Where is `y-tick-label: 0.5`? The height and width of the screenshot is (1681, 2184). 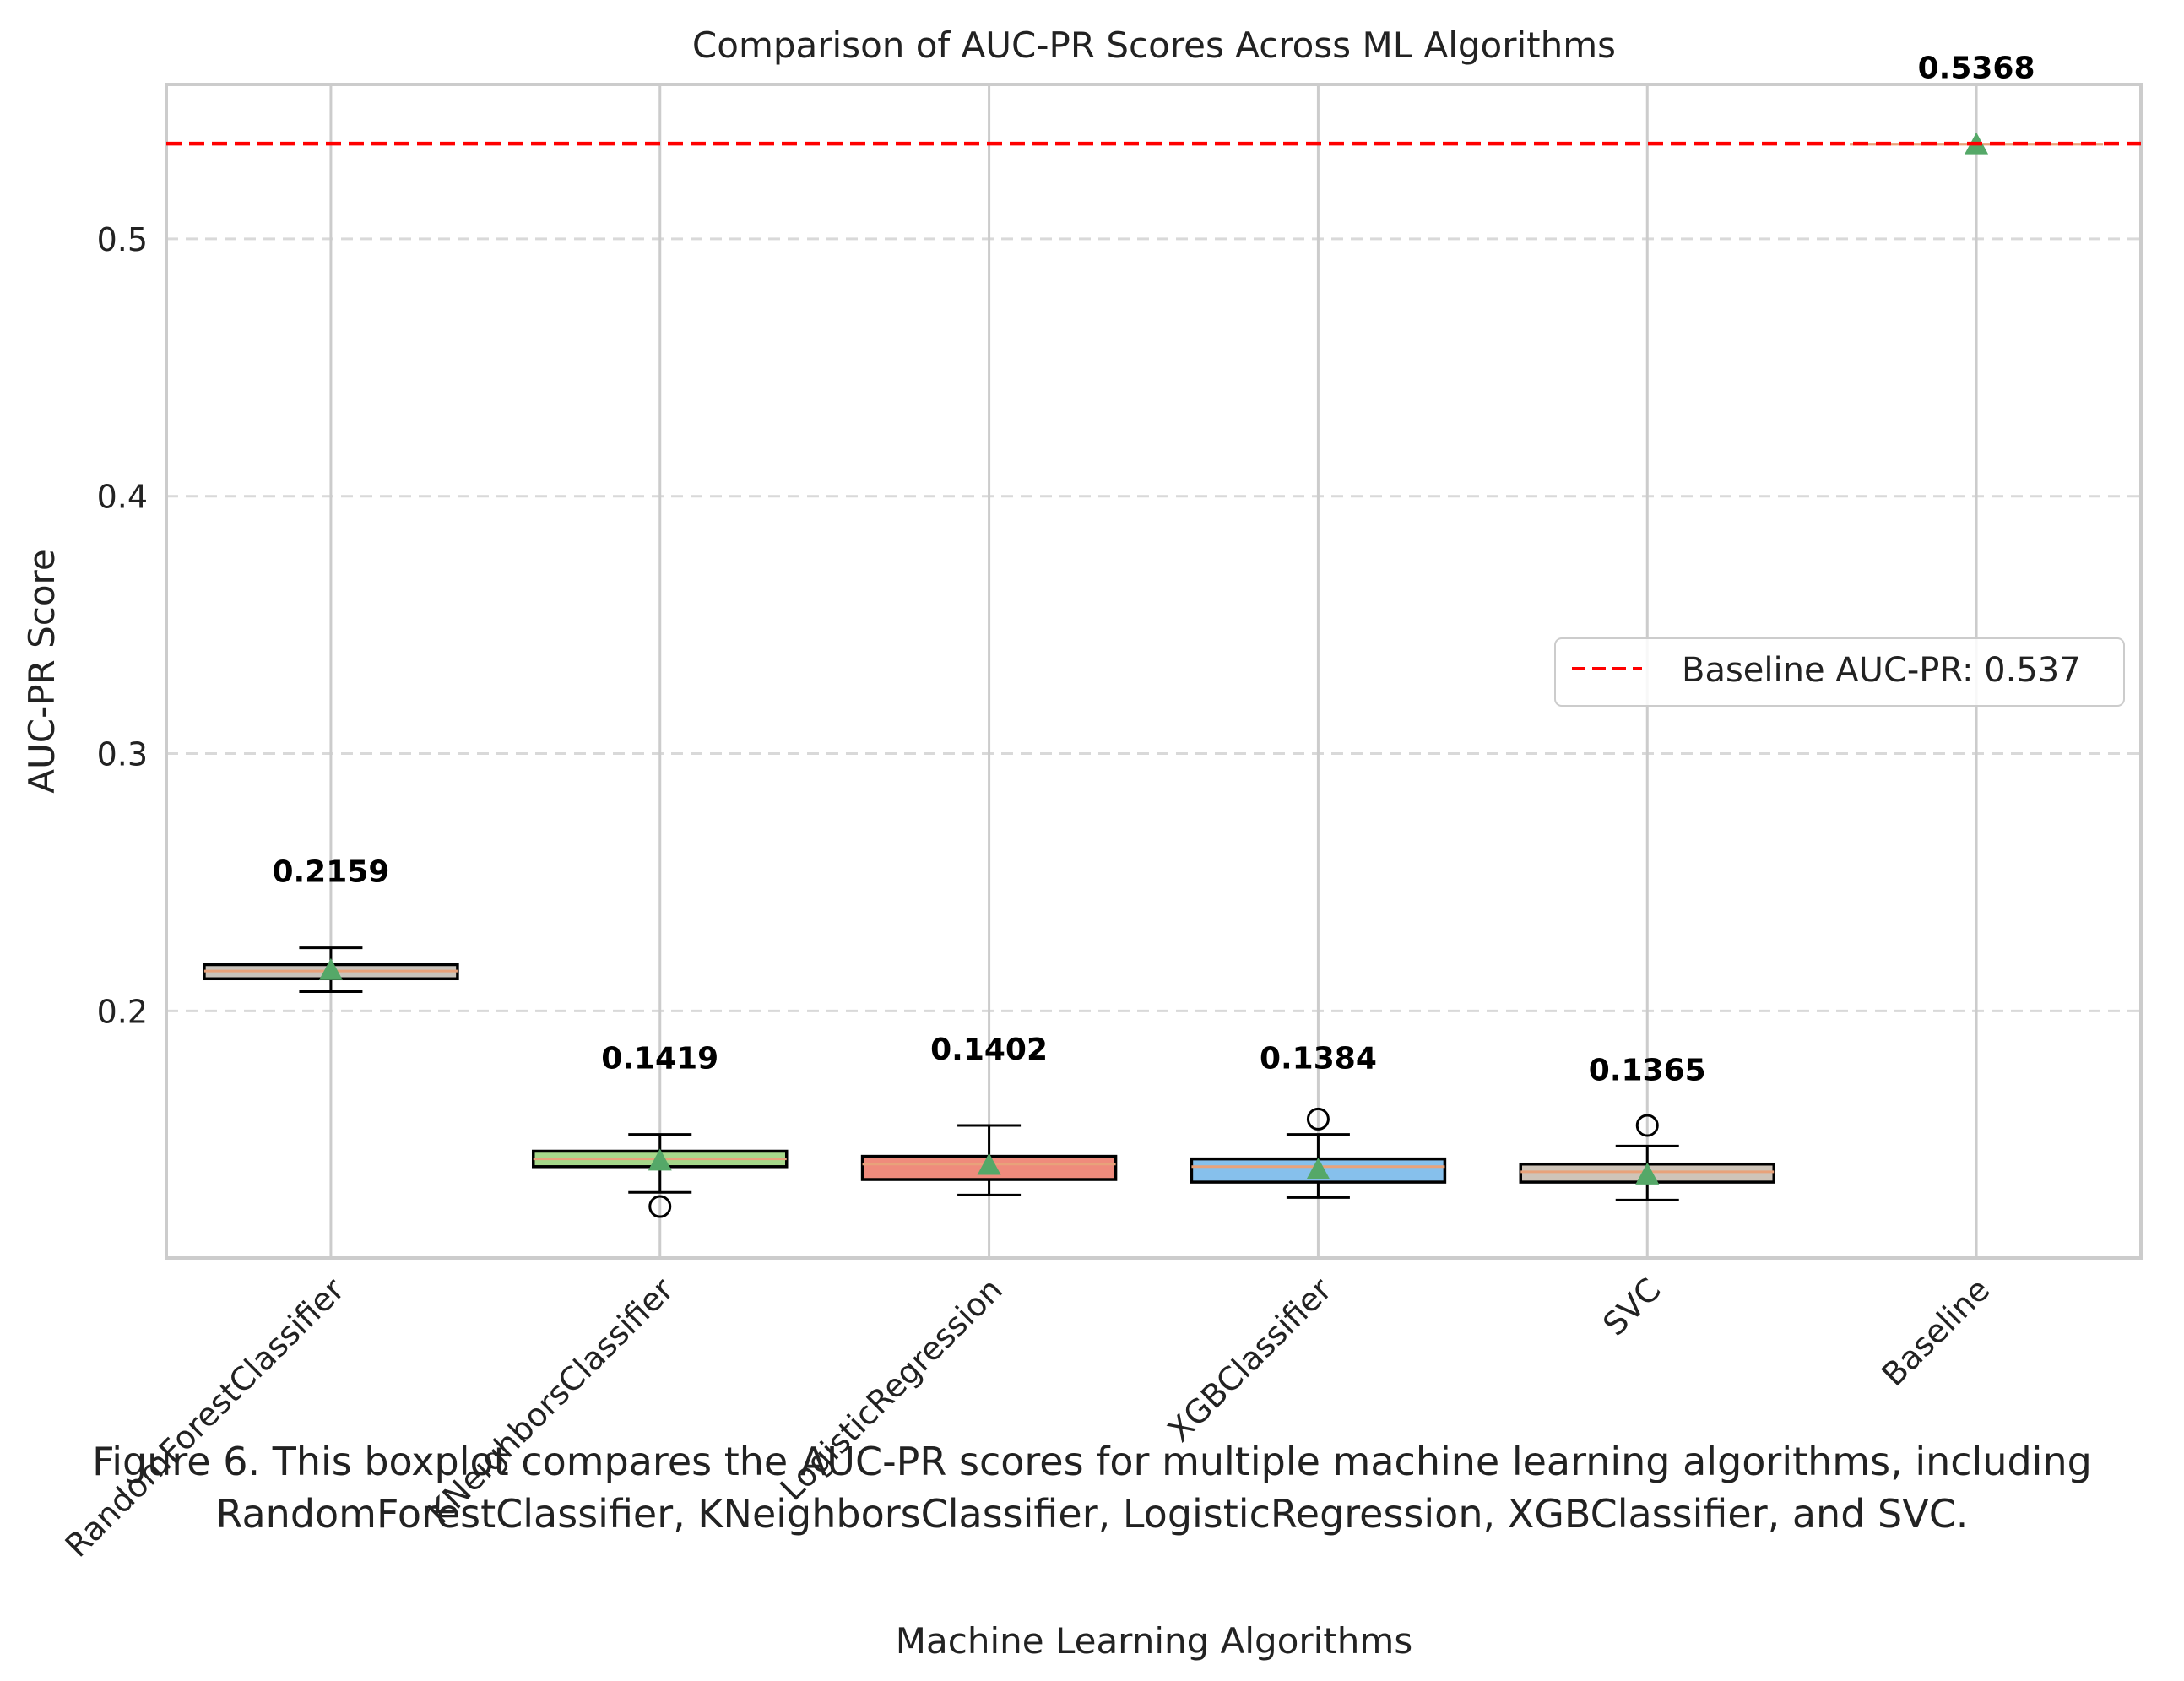 y-tick-label: 0.5 is located at coordinates (122, 239).